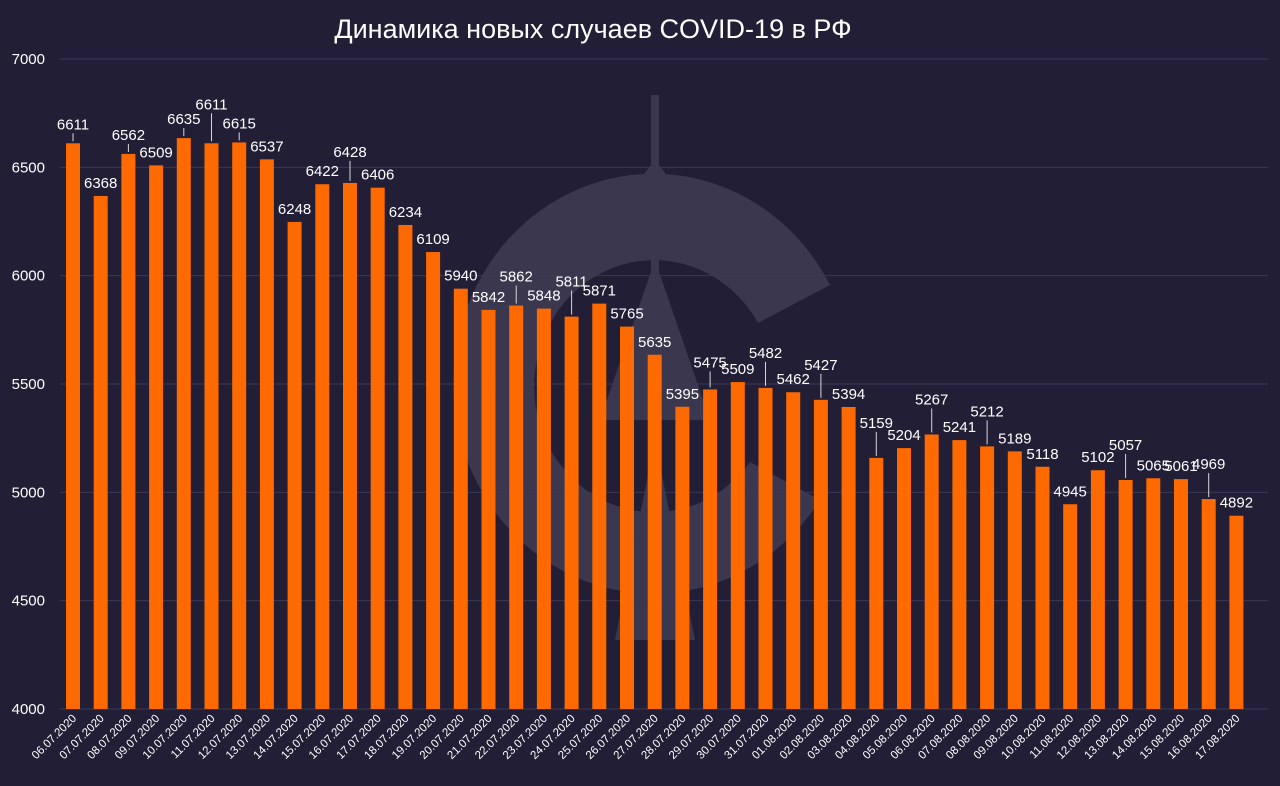 Image resolution: width=1280 pixels, height=786 pixels. I want to click on data-label: 6509, so click(155, 152).